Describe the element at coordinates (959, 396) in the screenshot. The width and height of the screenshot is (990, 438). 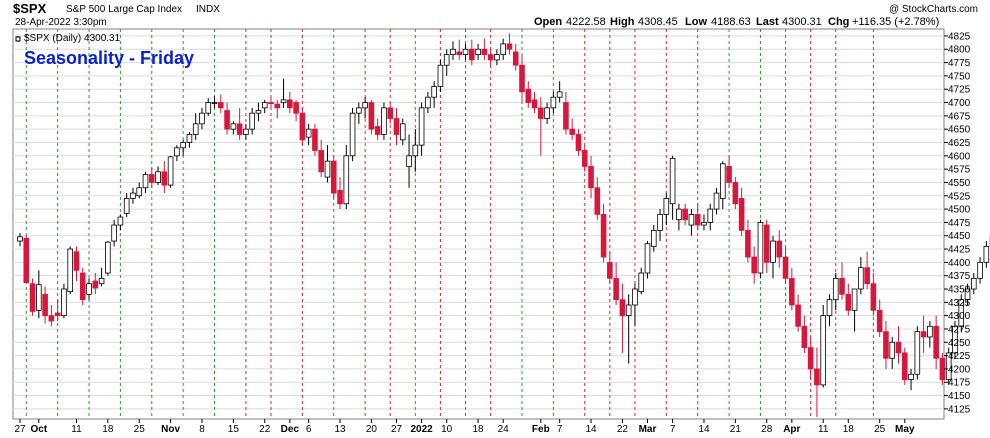
I see `y-tick-label: 4150` at that location.